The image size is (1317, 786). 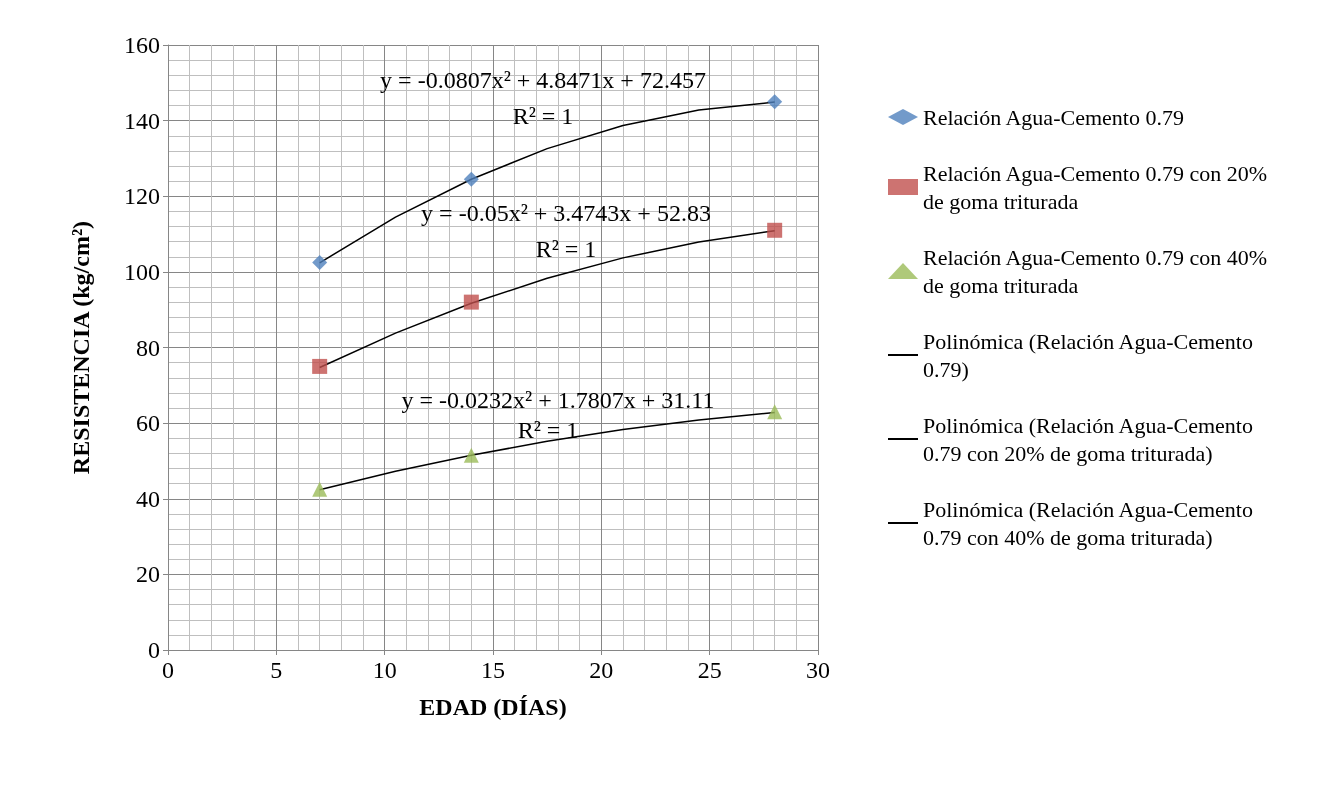 What do you see at coordinates (148, 574) in the screenshot?
I see `y-tick-label: 20` at bounding box center [148, 574].